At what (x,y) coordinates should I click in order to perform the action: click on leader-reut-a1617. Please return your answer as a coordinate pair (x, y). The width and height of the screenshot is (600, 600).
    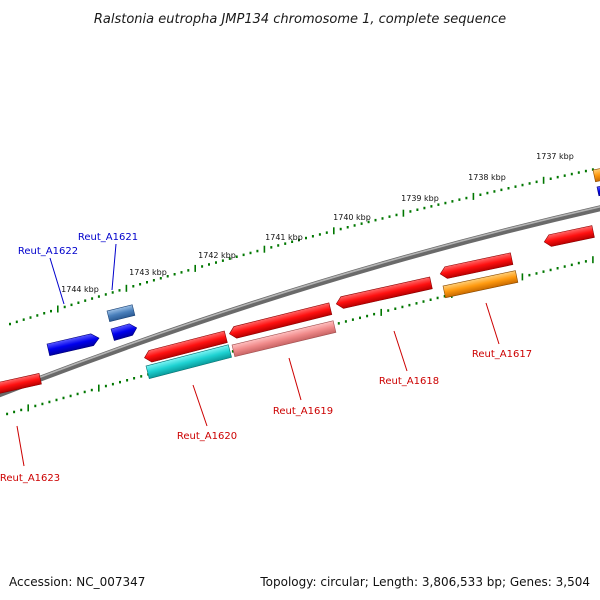
    Looking at the image, I should click on (492, 323).